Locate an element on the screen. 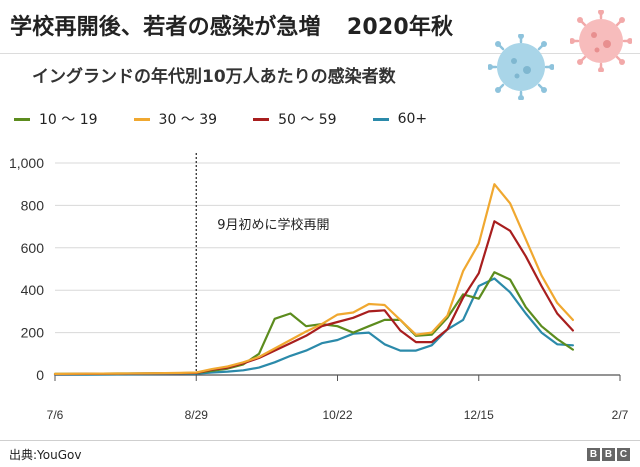  legend-item-30-39: 30 〜 39 is located at coordinates (175, 119).